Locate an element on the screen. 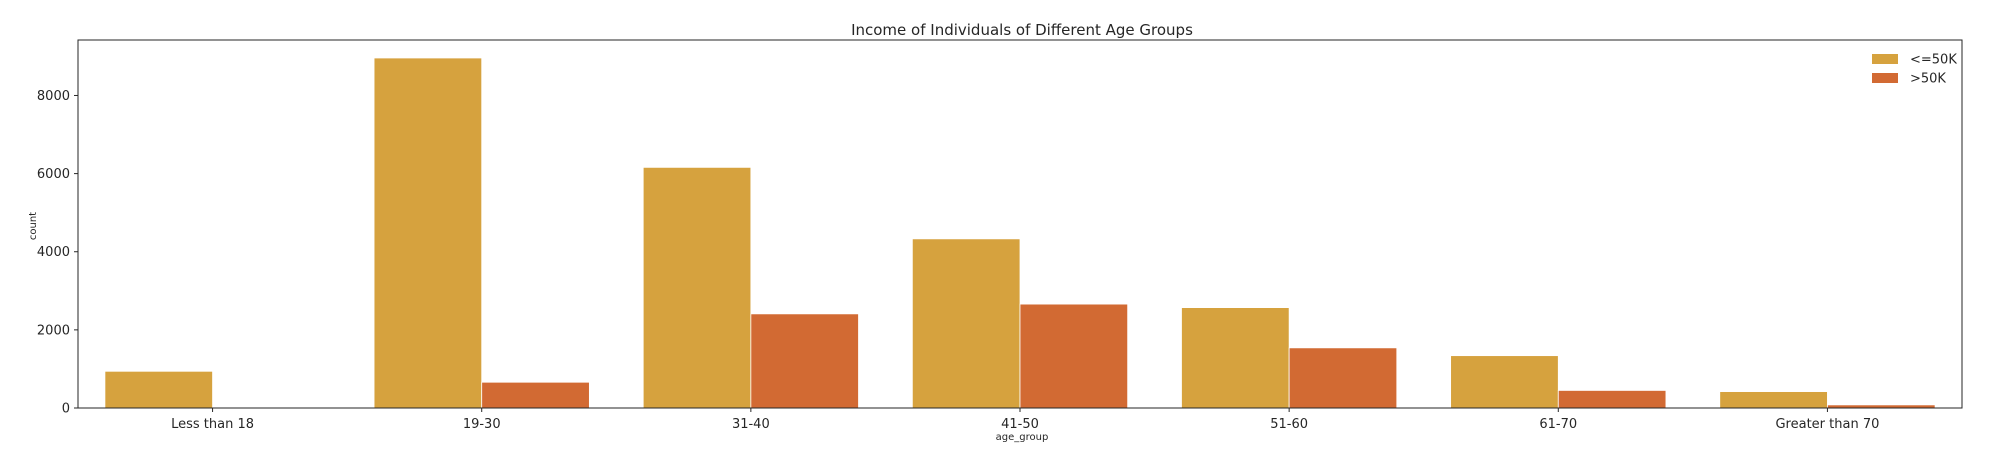  y-axis-ticks: 0 2000 4000 6000 8000 is located at coordinates (57, 253).